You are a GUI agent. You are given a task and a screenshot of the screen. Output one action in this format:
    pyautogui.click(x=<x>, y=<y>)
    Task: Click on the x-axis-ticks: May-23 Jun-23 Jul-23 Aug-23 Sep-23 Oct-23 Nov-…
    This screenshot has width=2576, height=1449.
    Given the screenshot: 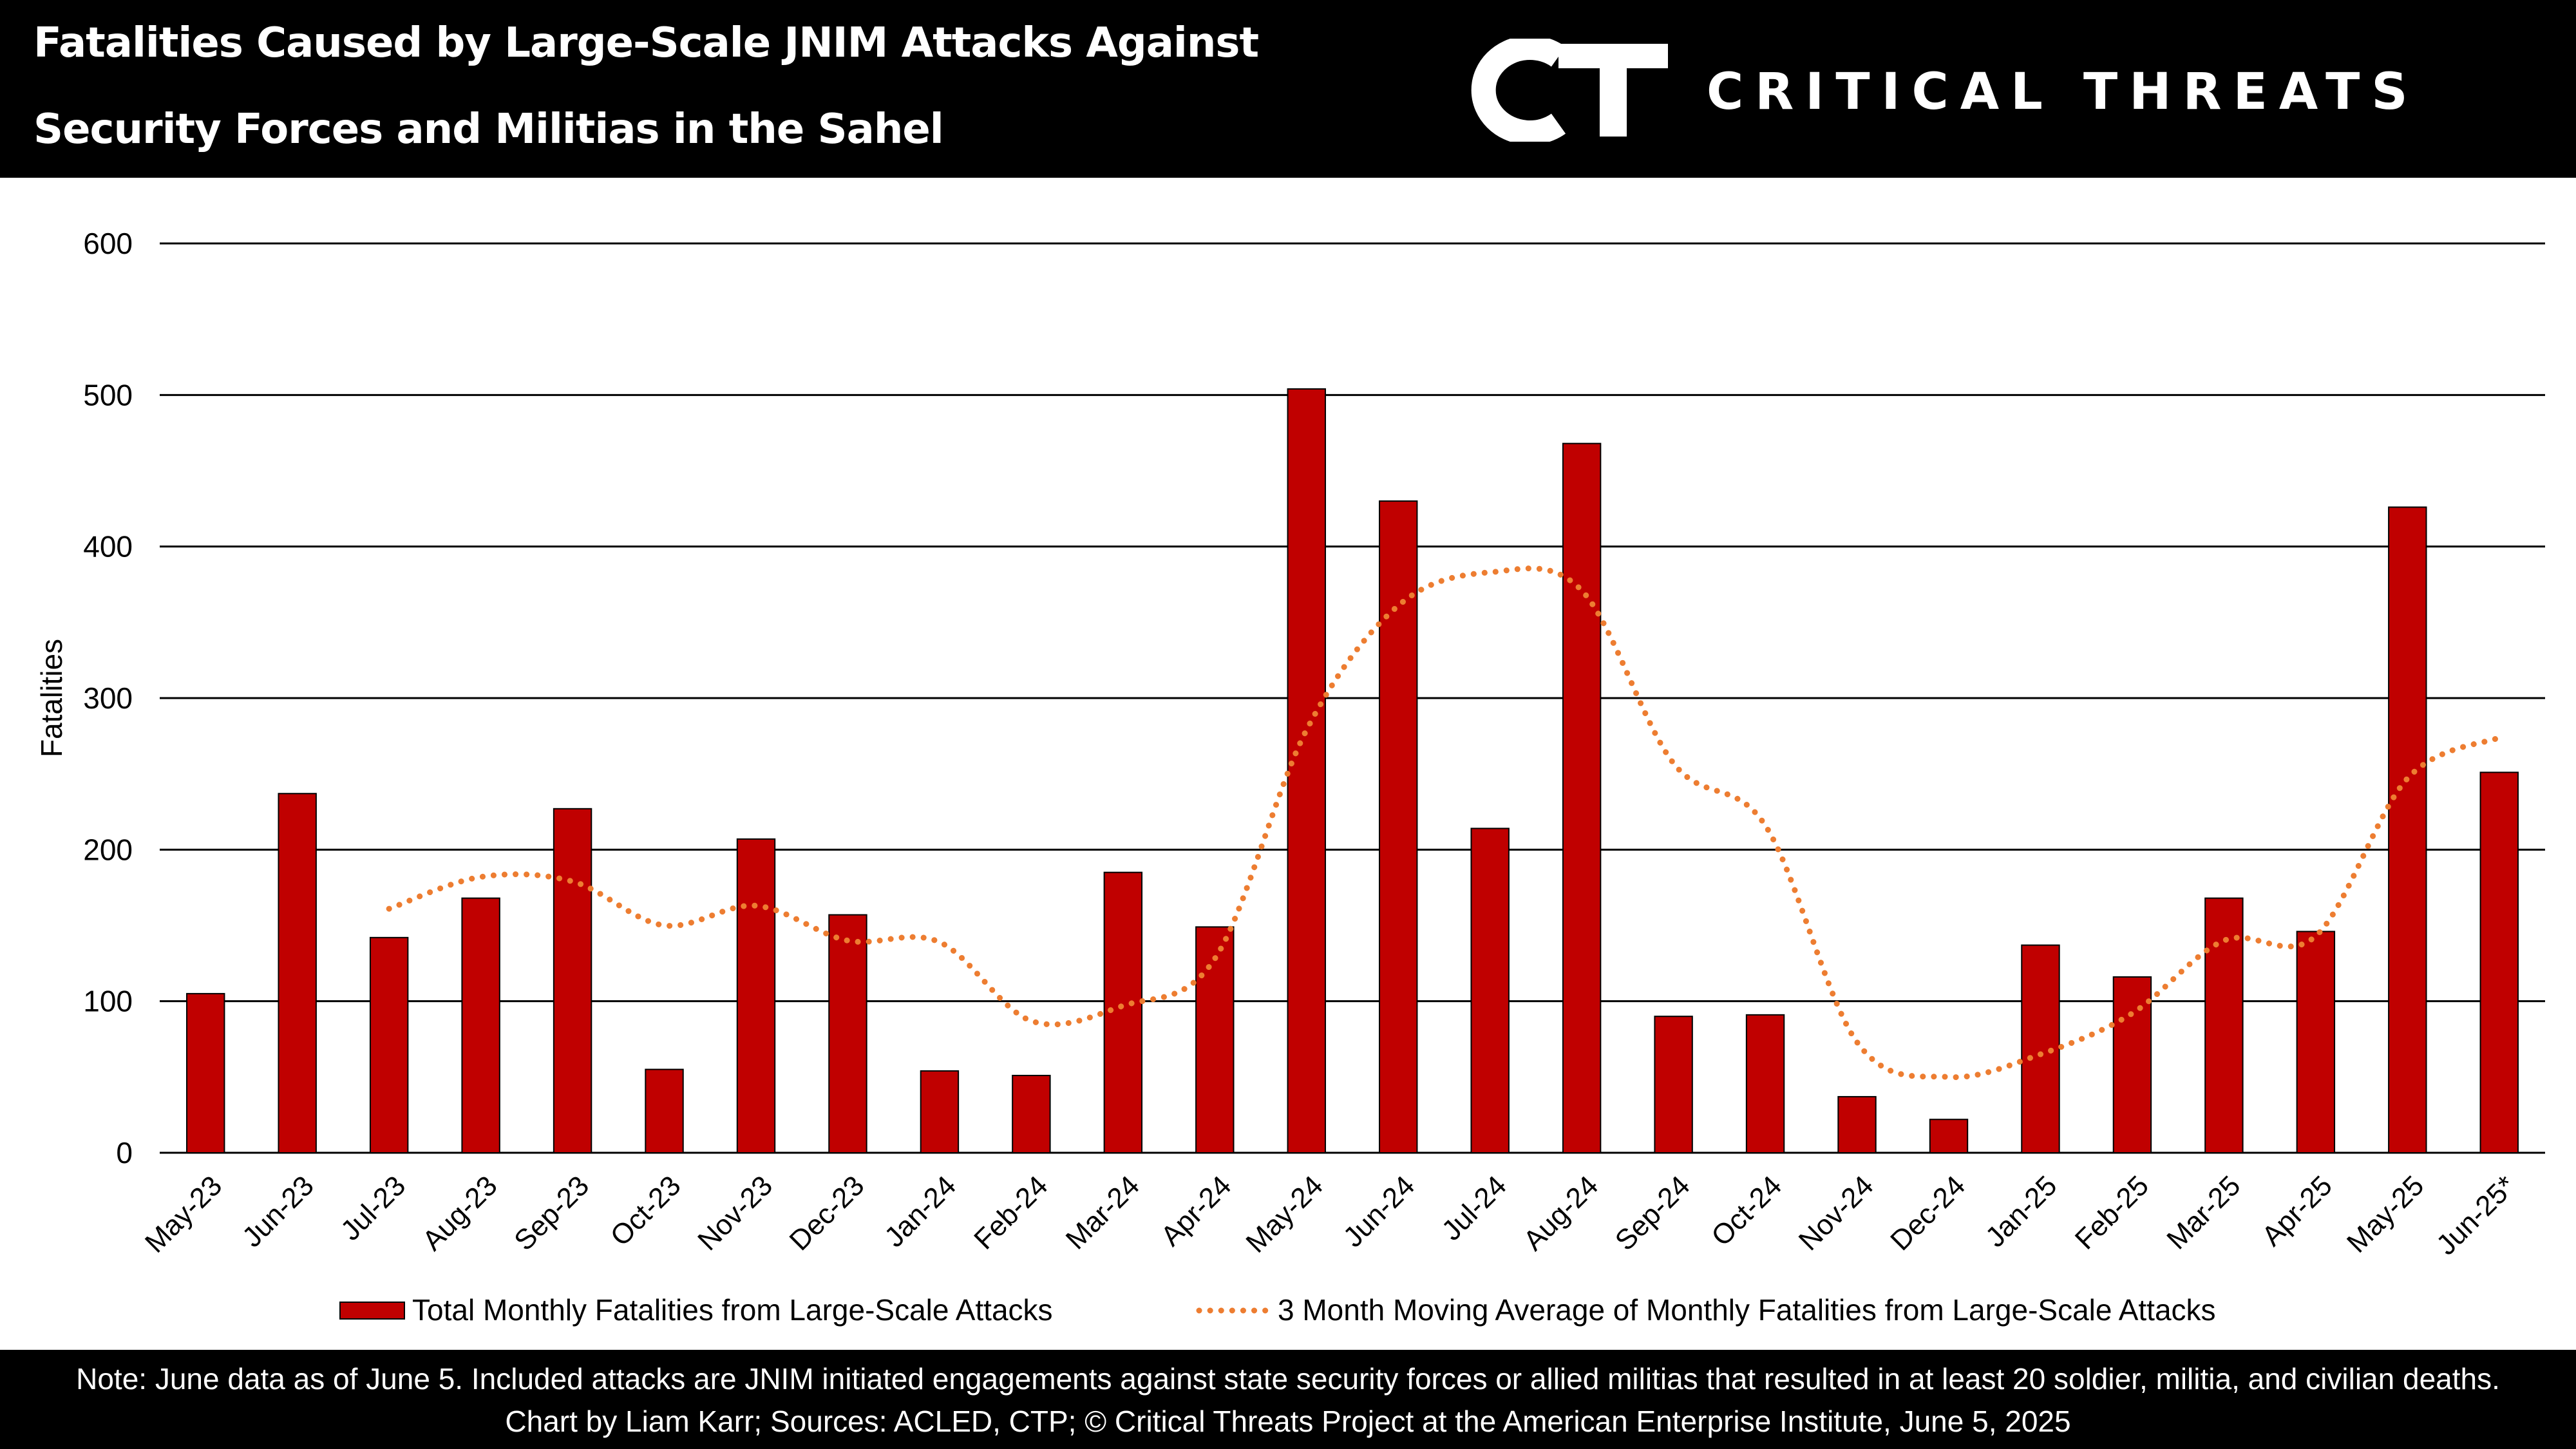 What is the action you would take?
    pyautogui.click(x=1331, y=1215)
    